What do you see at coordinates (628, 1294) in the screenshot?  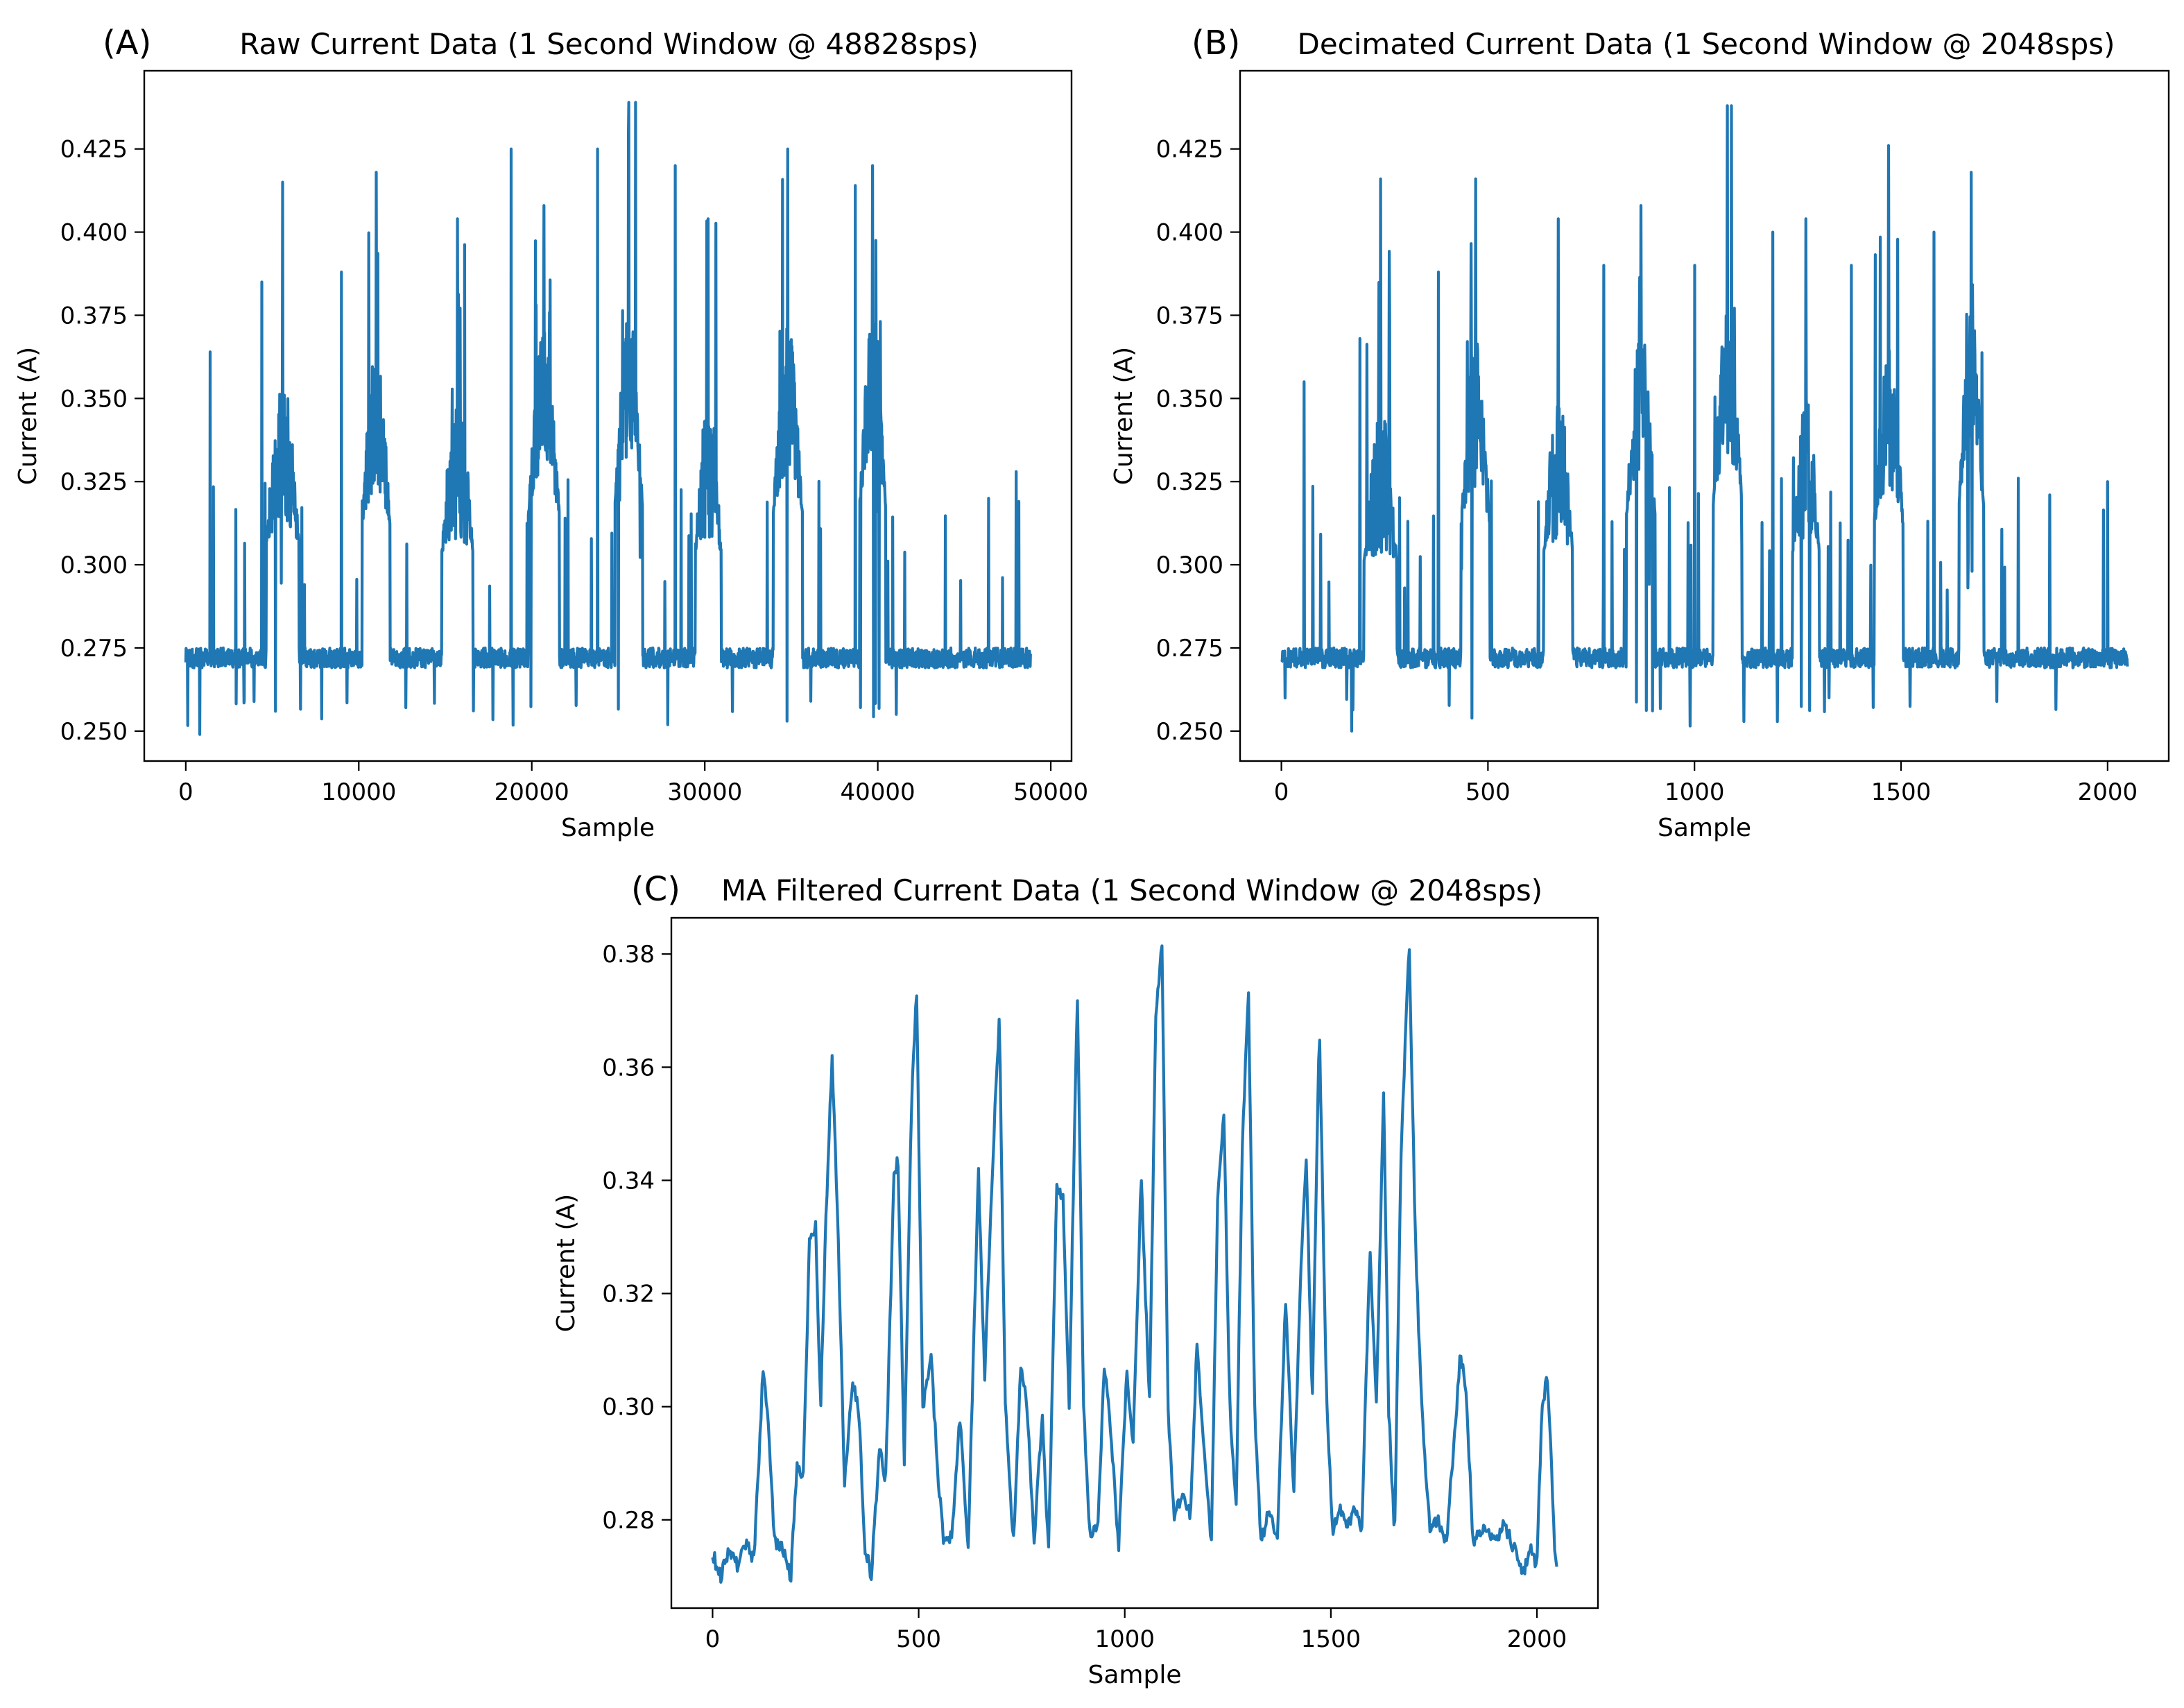 I see `y-tick-label: 0.32` at bounding box center [628, 1294].